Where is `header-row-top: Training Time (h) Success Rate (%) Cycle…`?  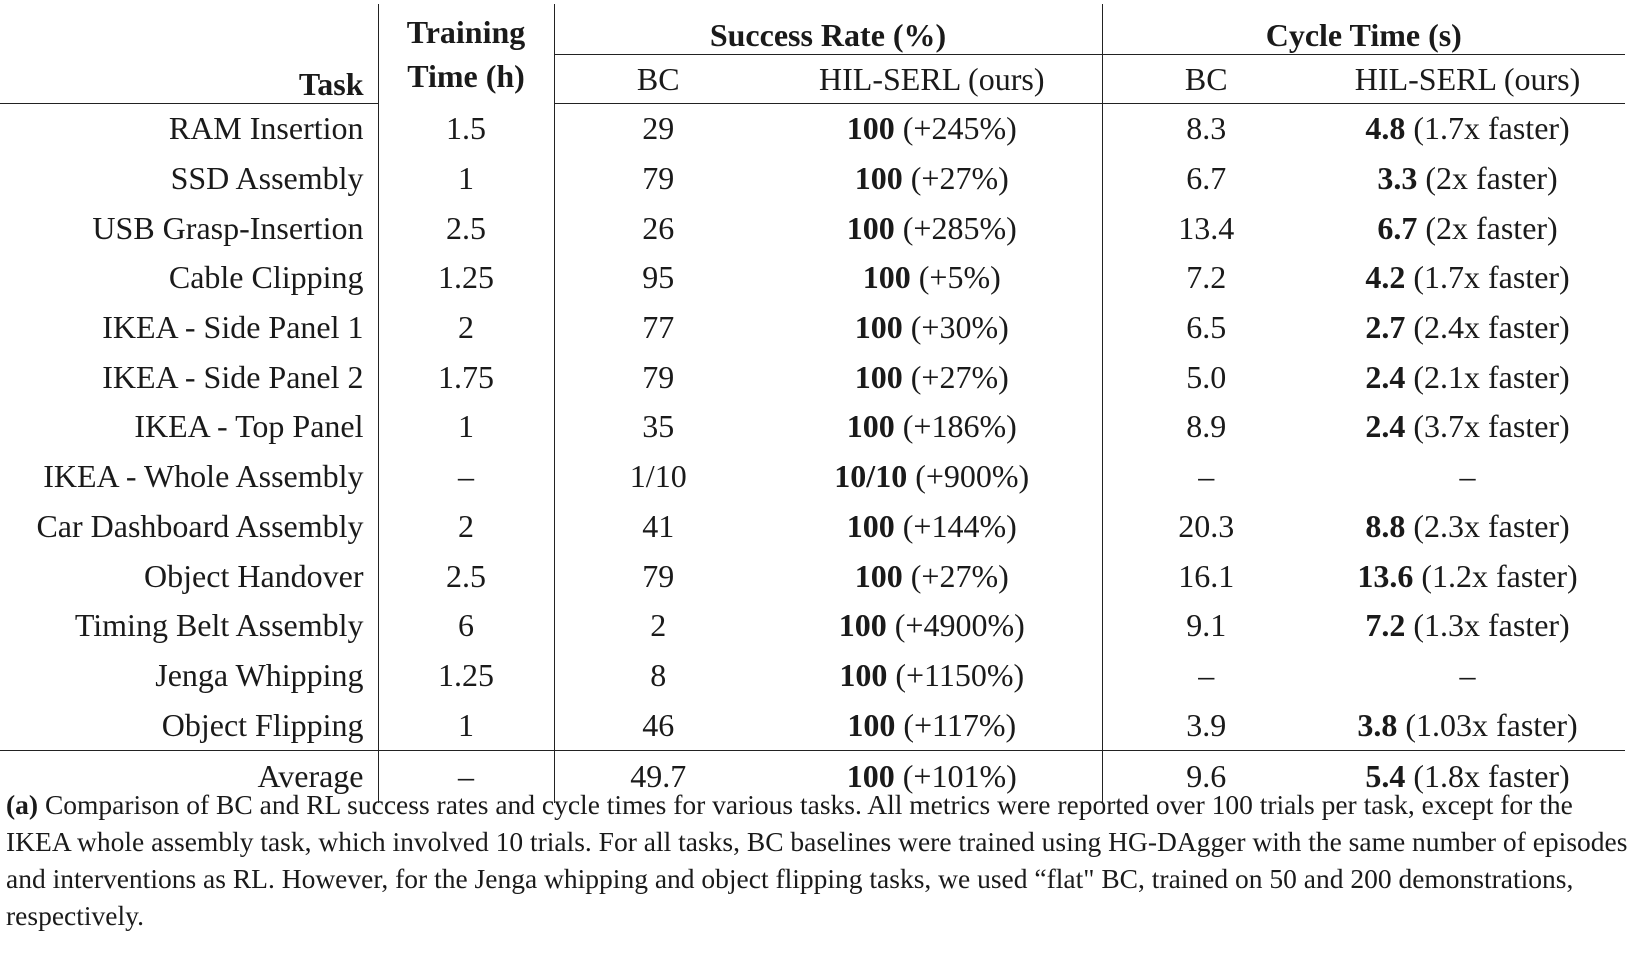
header-row-top: Training Time (h) Success Rate (%) Cycle… is located at coordinates (813, 54).